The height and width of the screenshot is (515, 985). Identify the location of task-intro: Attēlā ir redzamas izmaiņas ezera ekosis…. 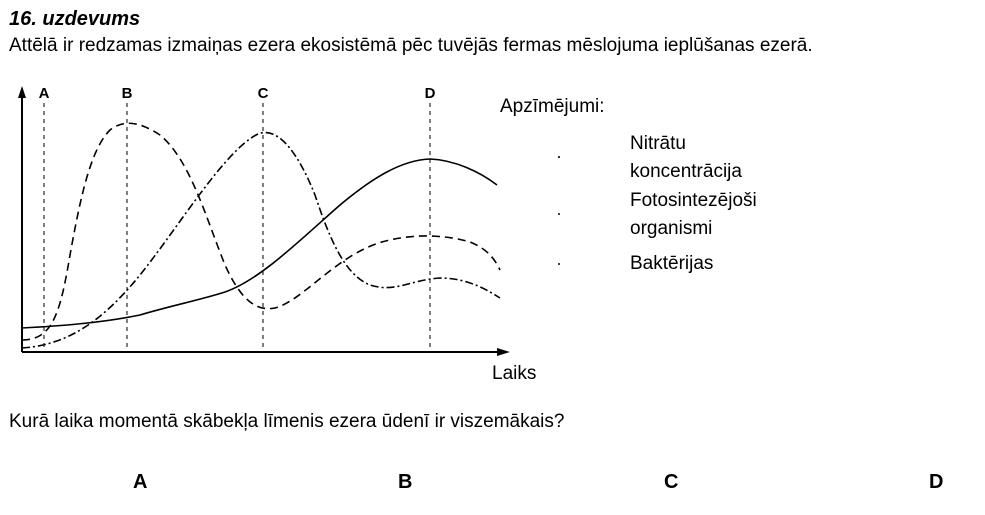
(411, 45).